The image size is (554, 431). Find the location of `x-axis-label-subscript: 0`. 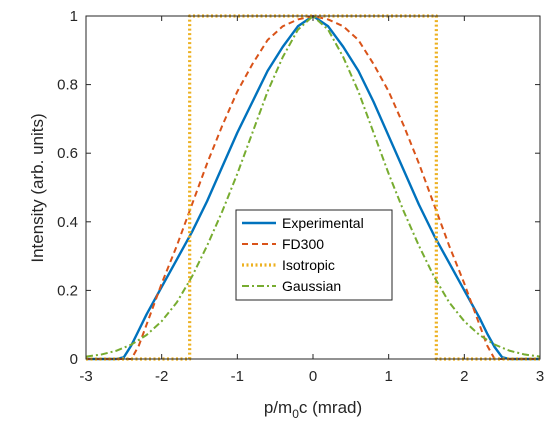

x-axis-label-subscript: 0 is located at coordinates (295, 414).